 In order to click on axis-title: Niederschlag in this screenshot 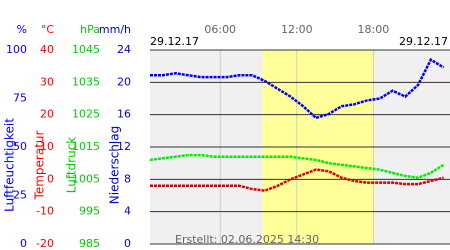, I will do `click(115, 165)`.